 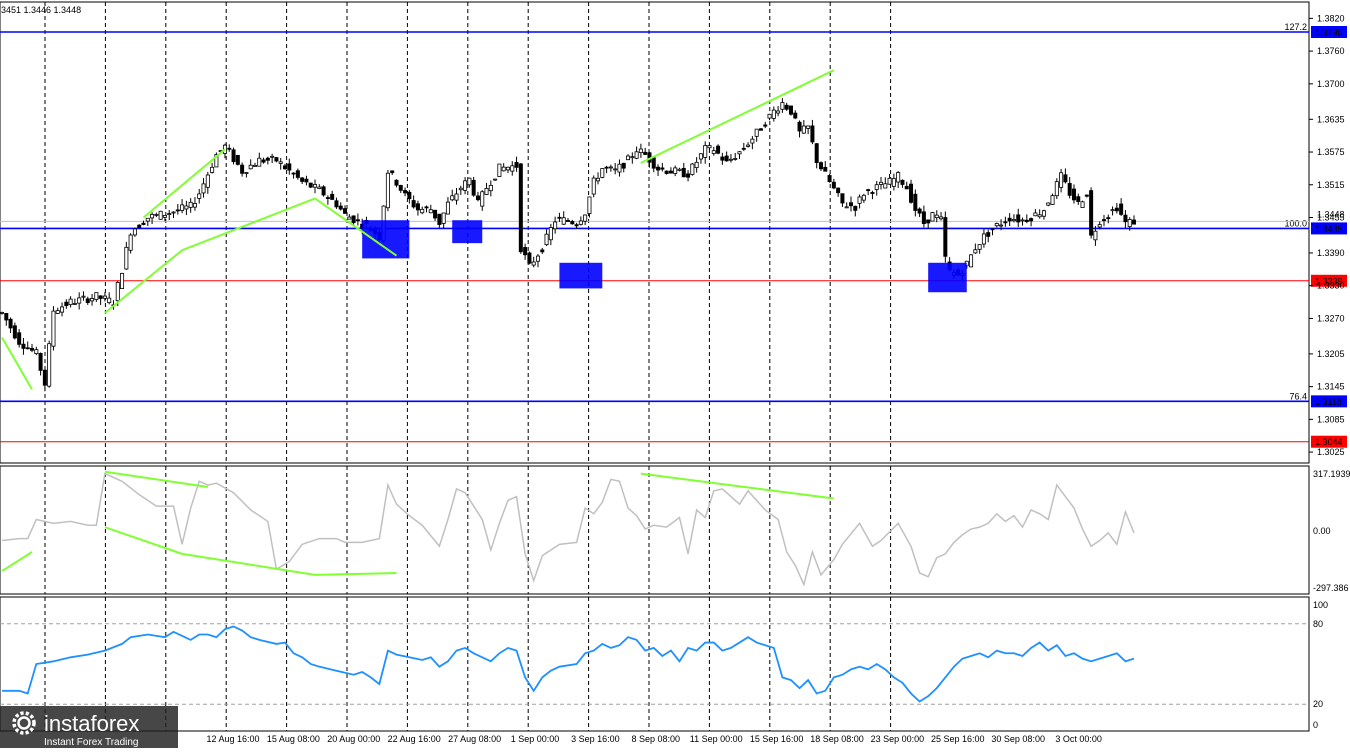 I want to click on rsi-tick-label: 80, so click(x=1318, y=624).